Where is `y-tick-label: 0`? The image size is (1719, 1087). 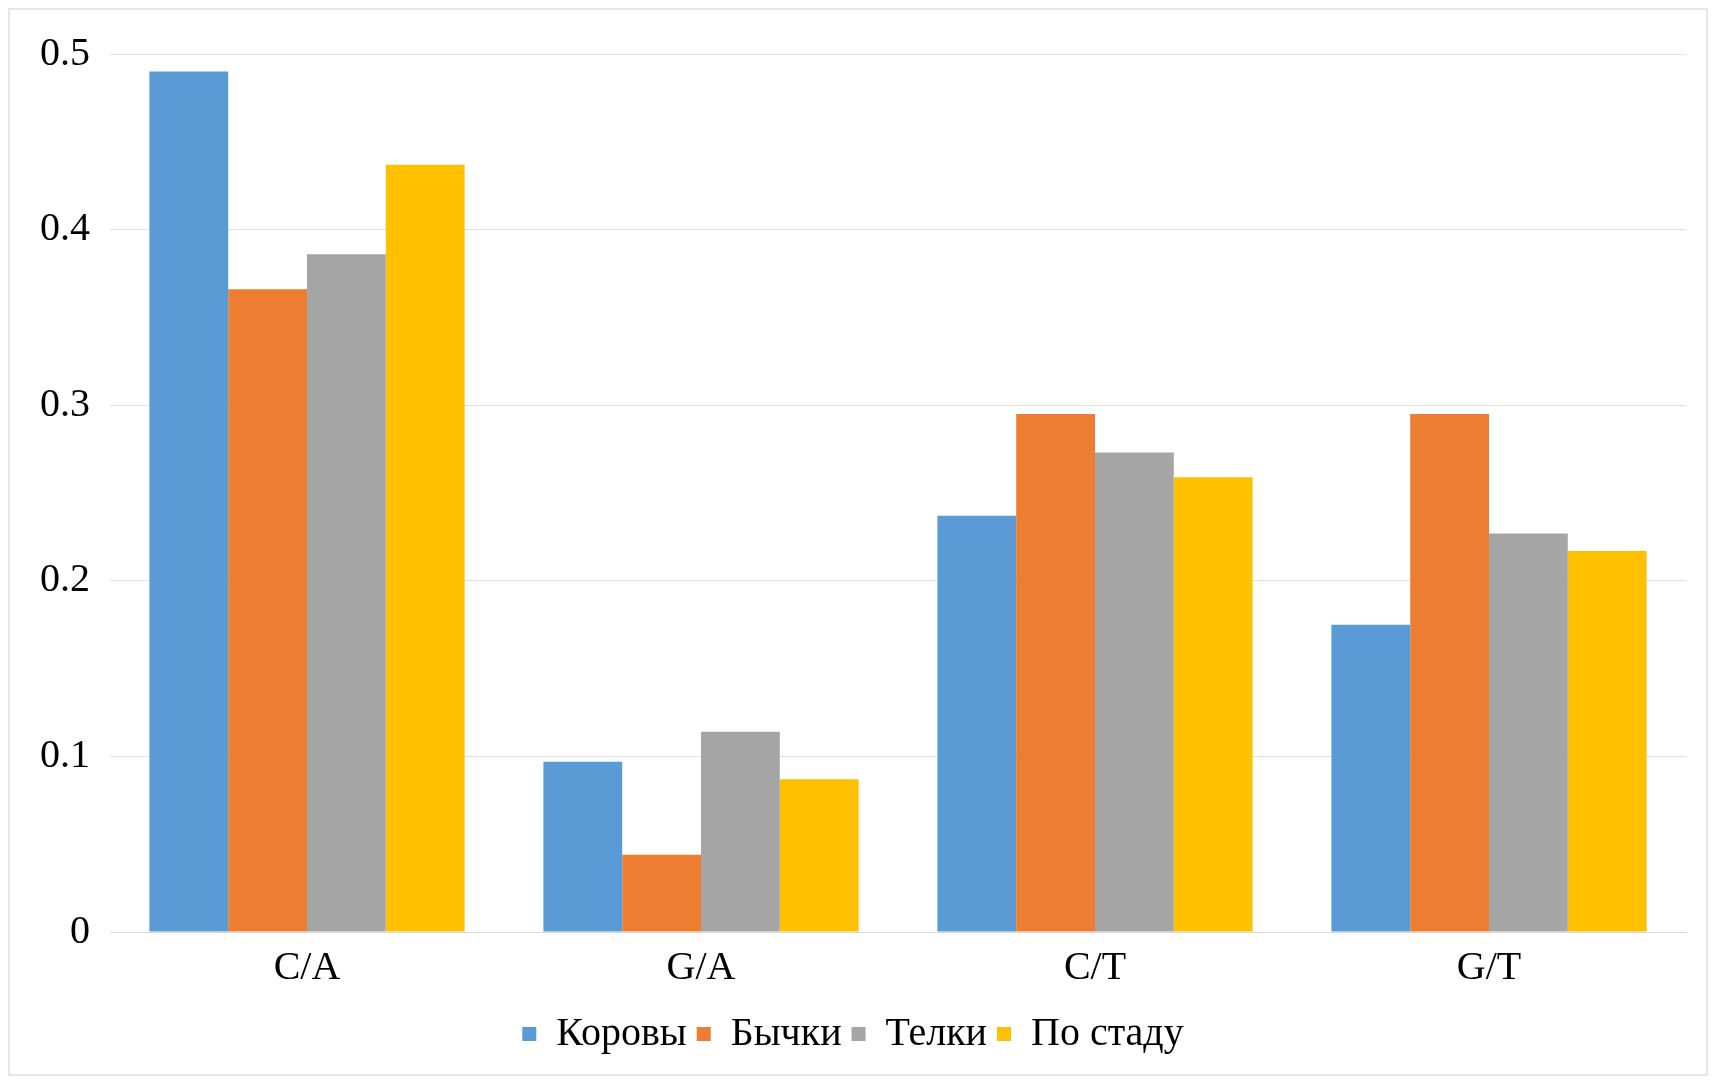 y-tick-label: 0 is located at coordinates (80, 929).